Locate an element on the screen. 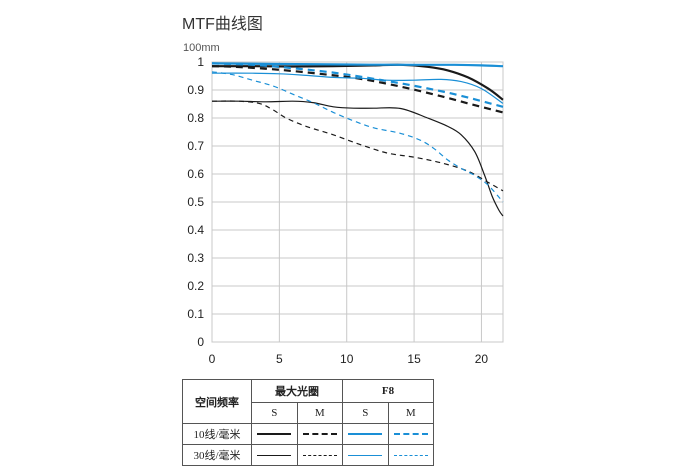 This screenshot has height=475, width=685. series-line-max-10-s is located at coordinates (358, 82).